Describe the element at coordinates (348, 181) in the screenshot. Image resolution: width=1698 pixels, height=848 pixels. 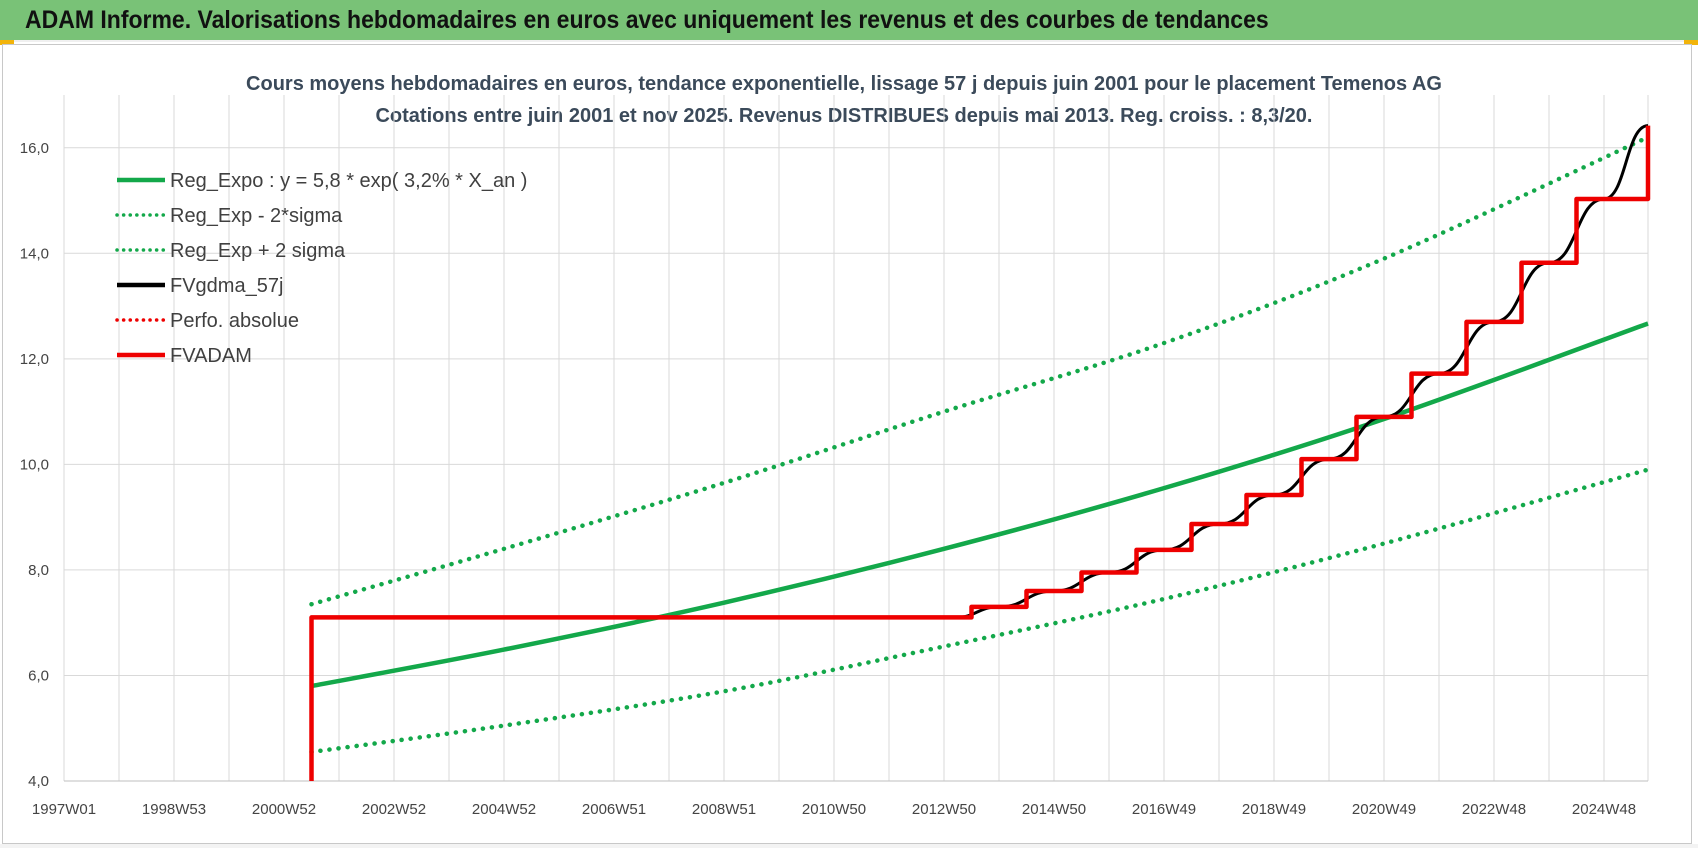
I see `legend-label: Reg_Expo : y = 5,8 * exp( 3,2% * X_an )` at that location.